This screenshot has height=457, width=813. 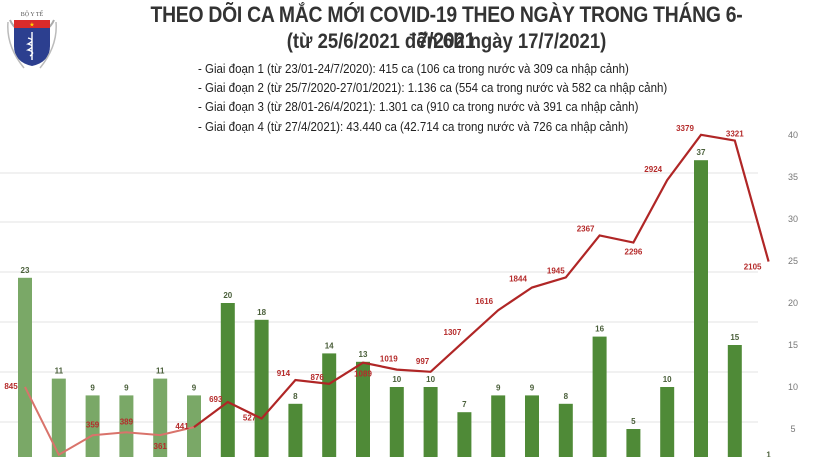 I want to click on bar-value-label: 18, so click(x=261, y=312).